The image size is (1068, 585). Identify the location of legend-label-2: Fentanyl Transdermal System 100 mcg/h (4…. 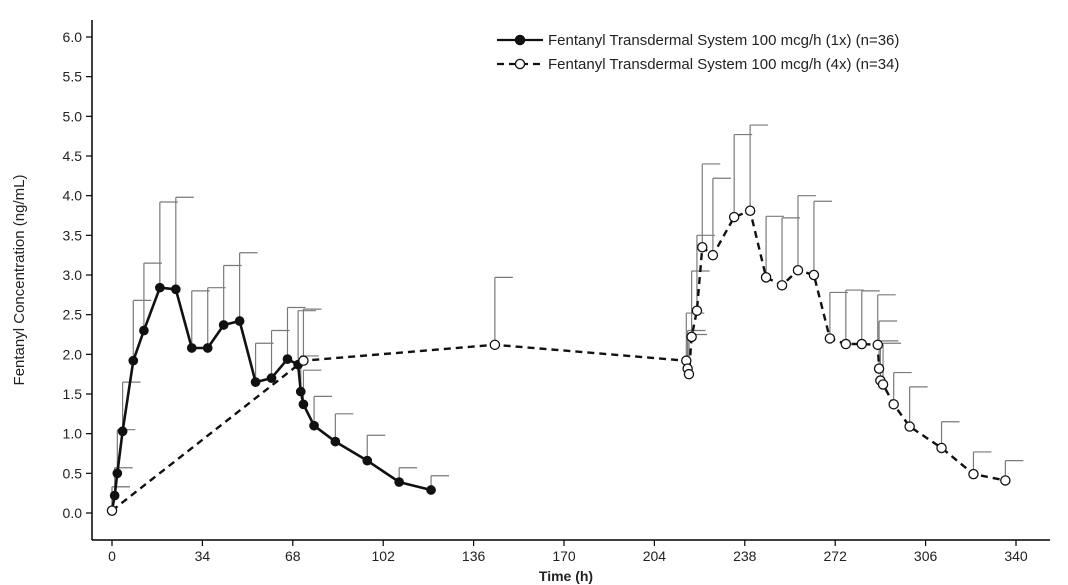
(723, 64).